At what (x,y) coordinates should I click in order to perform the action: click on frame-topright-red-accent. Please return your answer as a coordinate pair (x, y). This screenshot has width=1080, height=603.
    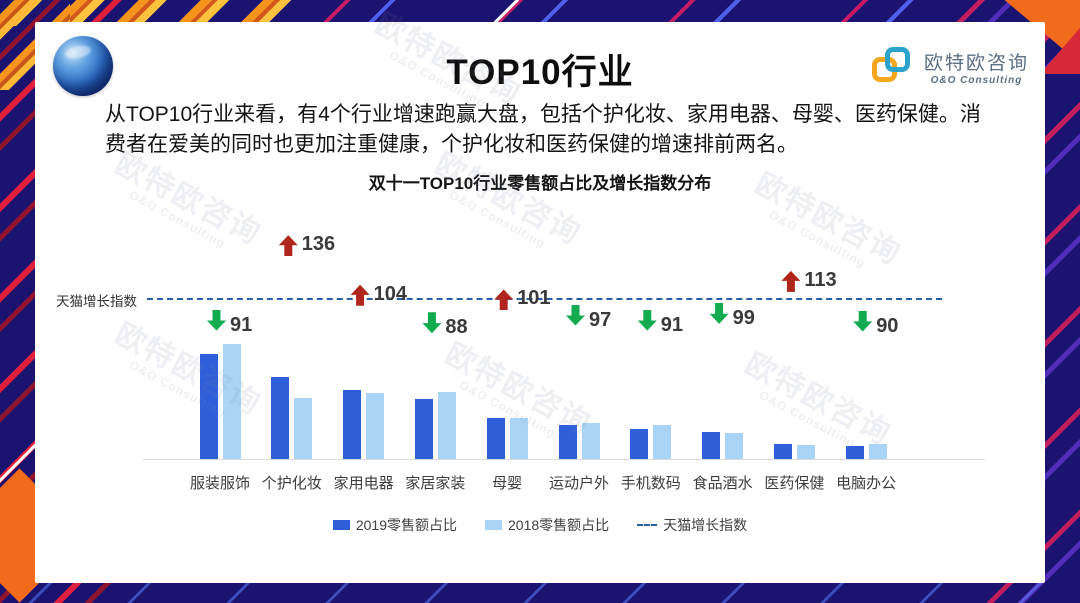
    Looking at the image, I should click on (1060, 51).